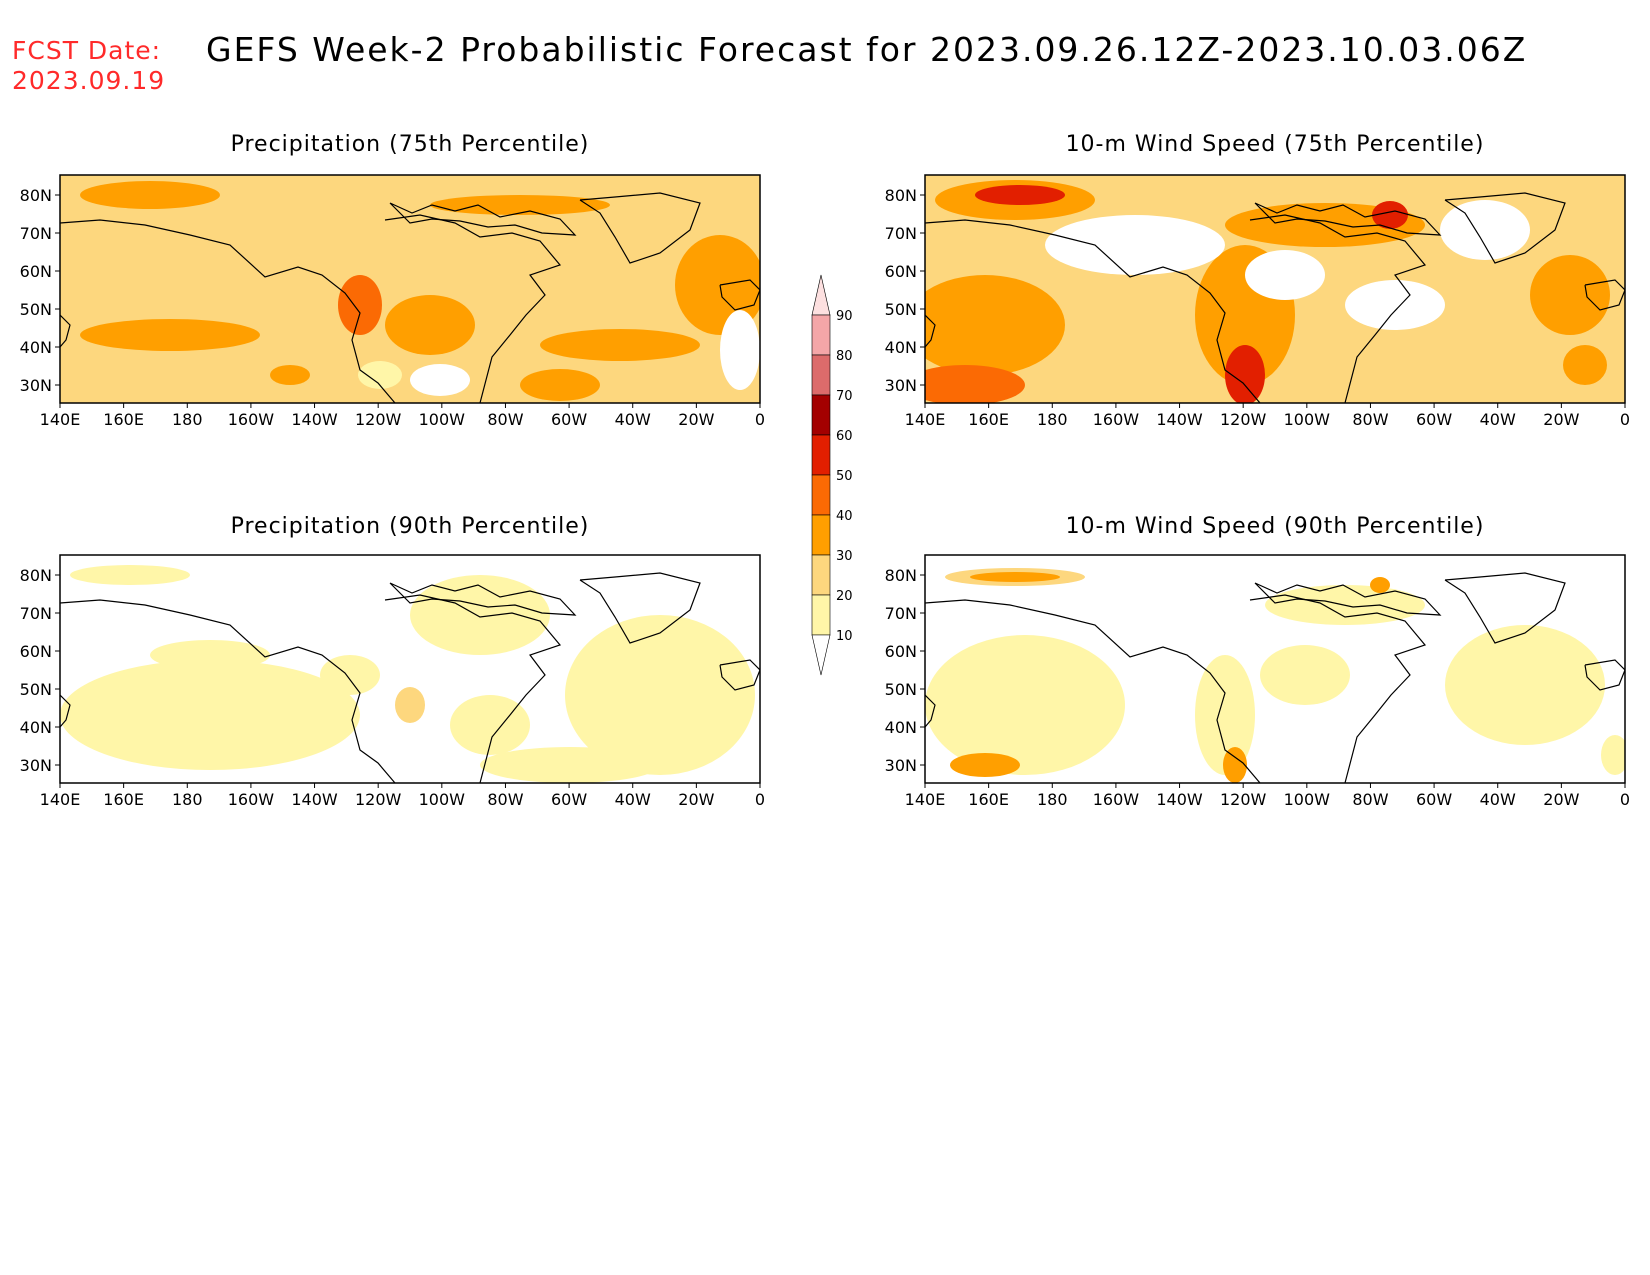 This screenshot has height=1275, width=1650. Describe the element at coordinates (1498, 799) in the screenshot. I see `lon-tick-label: 40W` at that location.